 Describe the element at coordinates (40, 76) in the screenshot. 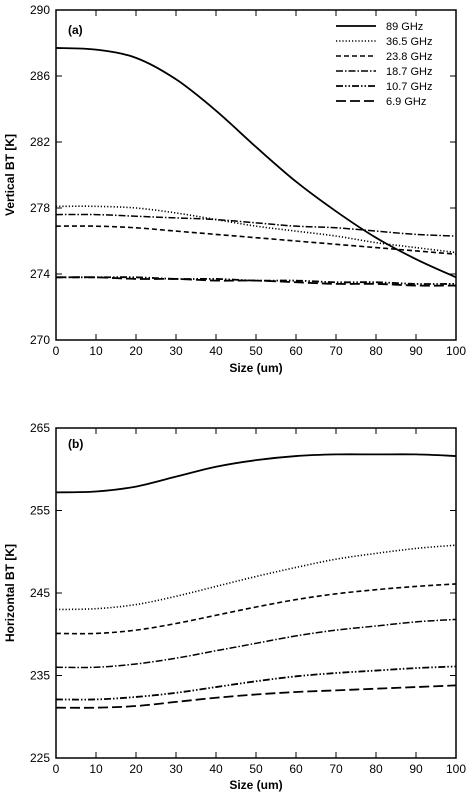

I see `y-tick-label: 286` at that location.